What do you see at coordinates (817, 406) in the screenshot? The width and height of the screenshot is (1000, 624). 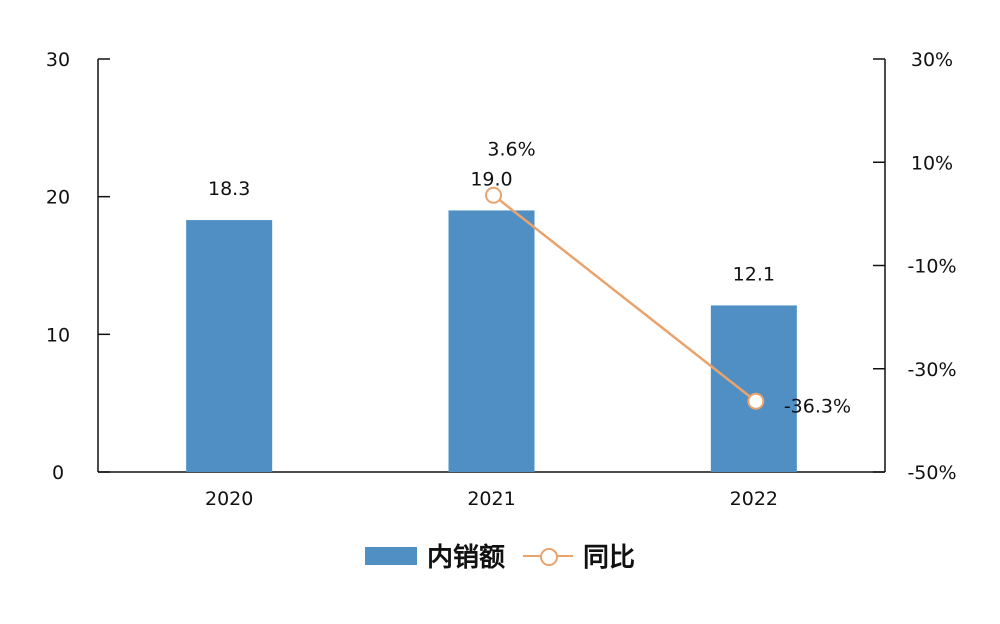 I see `line-value-label: -36.3%` at bounding box center [817, 406].